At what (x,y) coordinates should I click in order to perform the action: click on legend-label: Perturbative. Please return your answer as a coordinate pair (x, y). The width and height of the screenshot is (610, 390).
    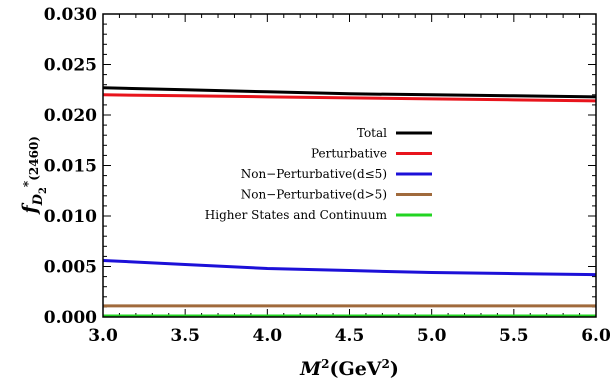
    Looking at the image, I should click on (349, 154).